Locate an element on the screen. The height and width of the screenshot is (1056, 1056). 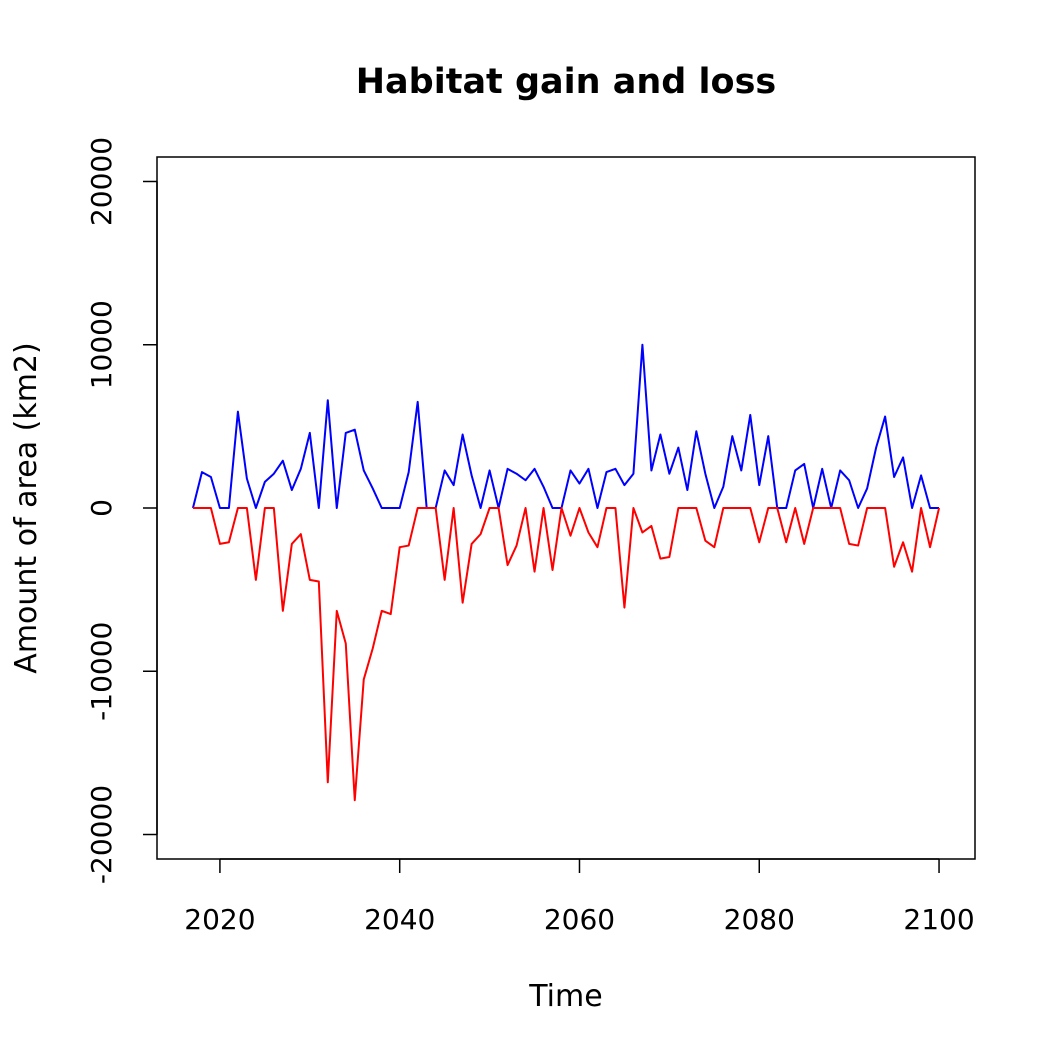
x-tick-label: 2100 is located at coordinates (938, 919).